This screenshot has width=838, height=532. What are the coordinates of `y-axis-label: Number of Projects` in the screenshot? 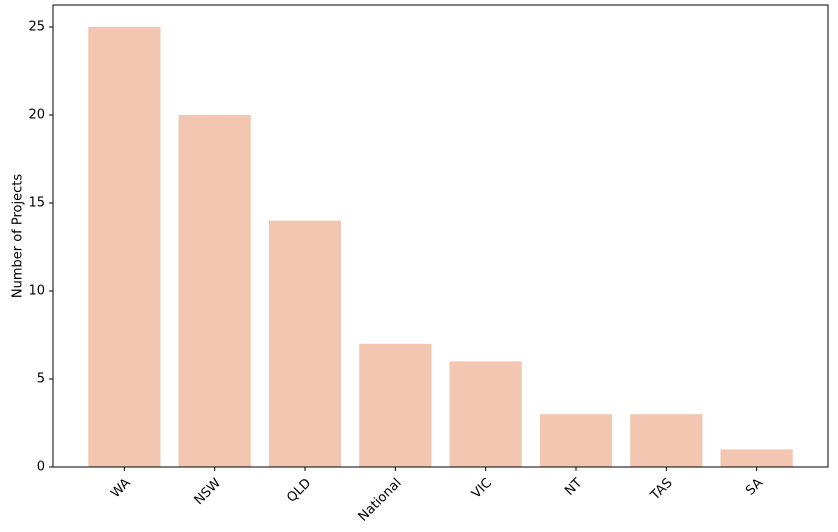 It's located at (18, 236).